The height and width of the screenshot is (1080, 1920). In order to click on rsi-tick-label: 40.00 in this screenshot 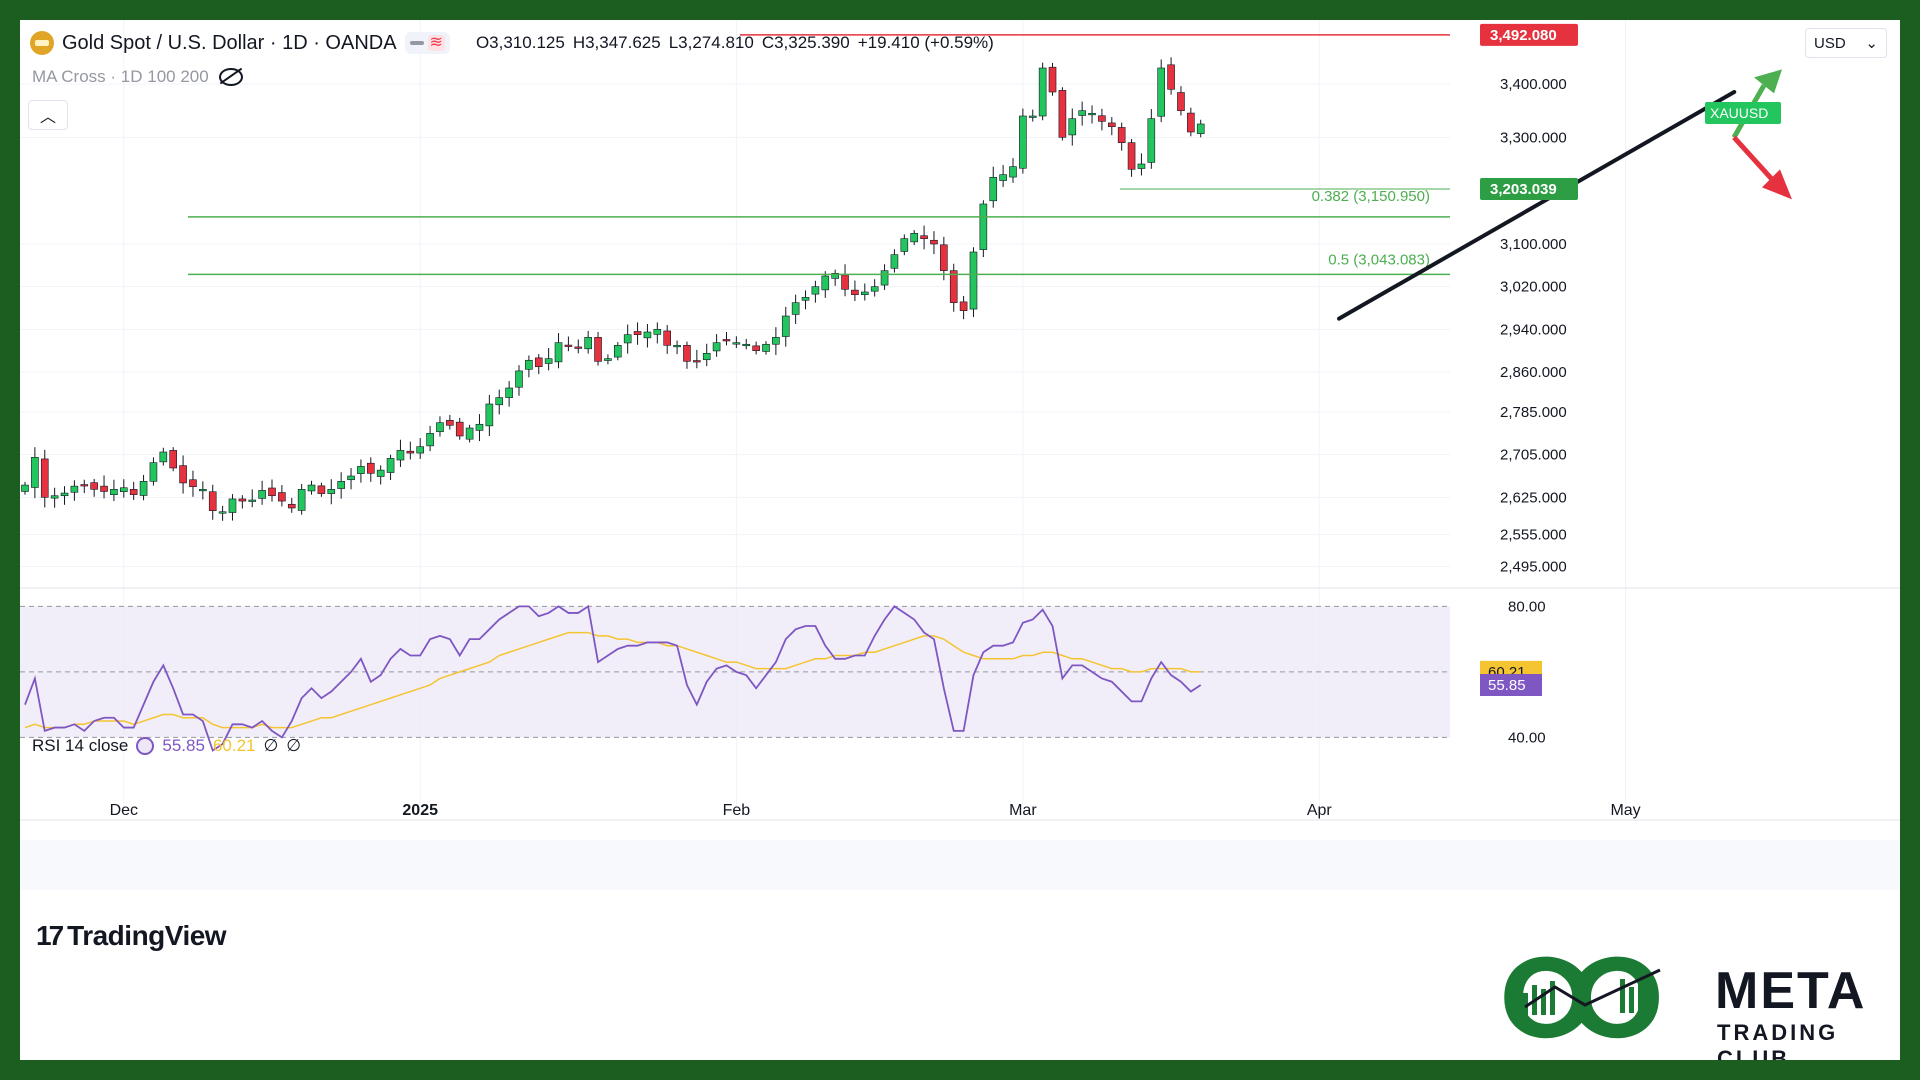, I will do `click(1527, 737)`.